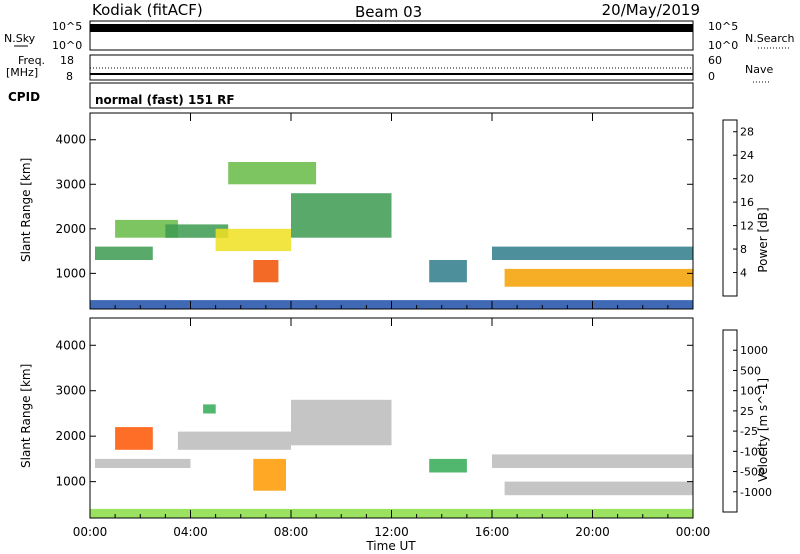 The image size is (800, 554). What do you see at coordinates (26, 416) in the screenshot?
I see `velocity-ylabel: Slant Range [km]` at bounding box center [26, 416].